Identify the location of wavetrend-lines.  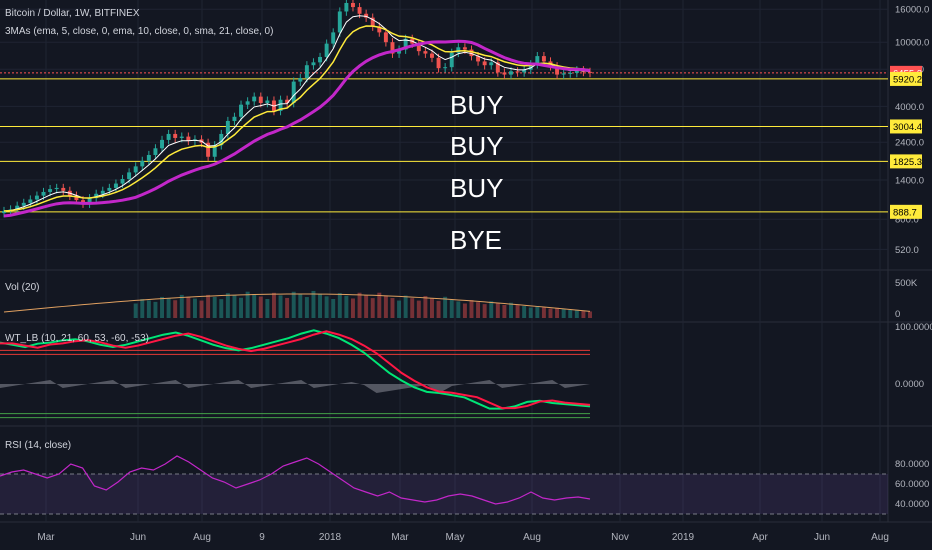
(295, 374).